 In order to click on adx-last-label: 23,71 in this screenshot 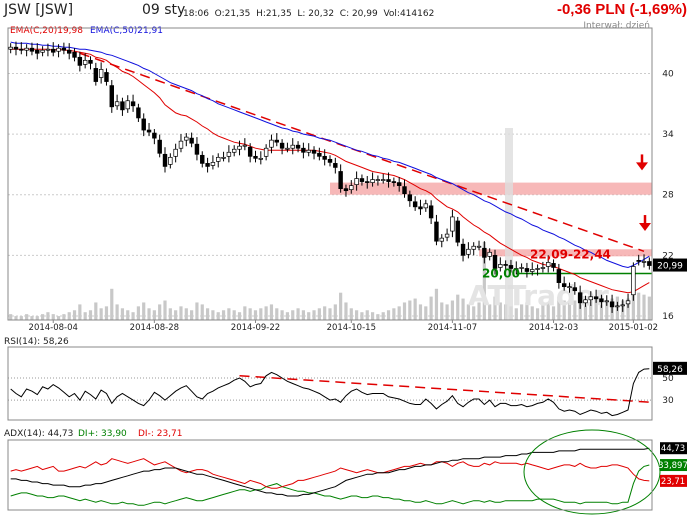, I will do `click(673, 482)`.